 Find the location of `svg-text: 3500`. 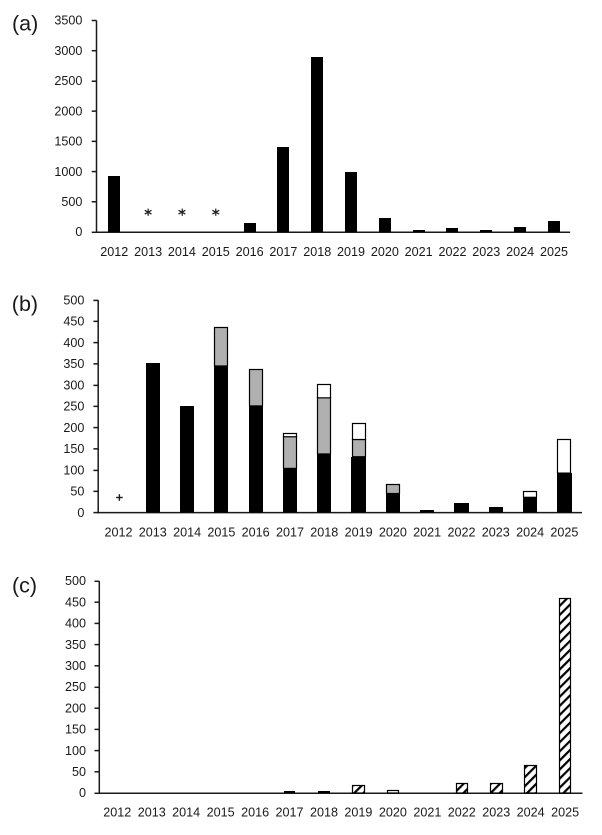

svg-text: 3500 is located at coordinates (68, 21).